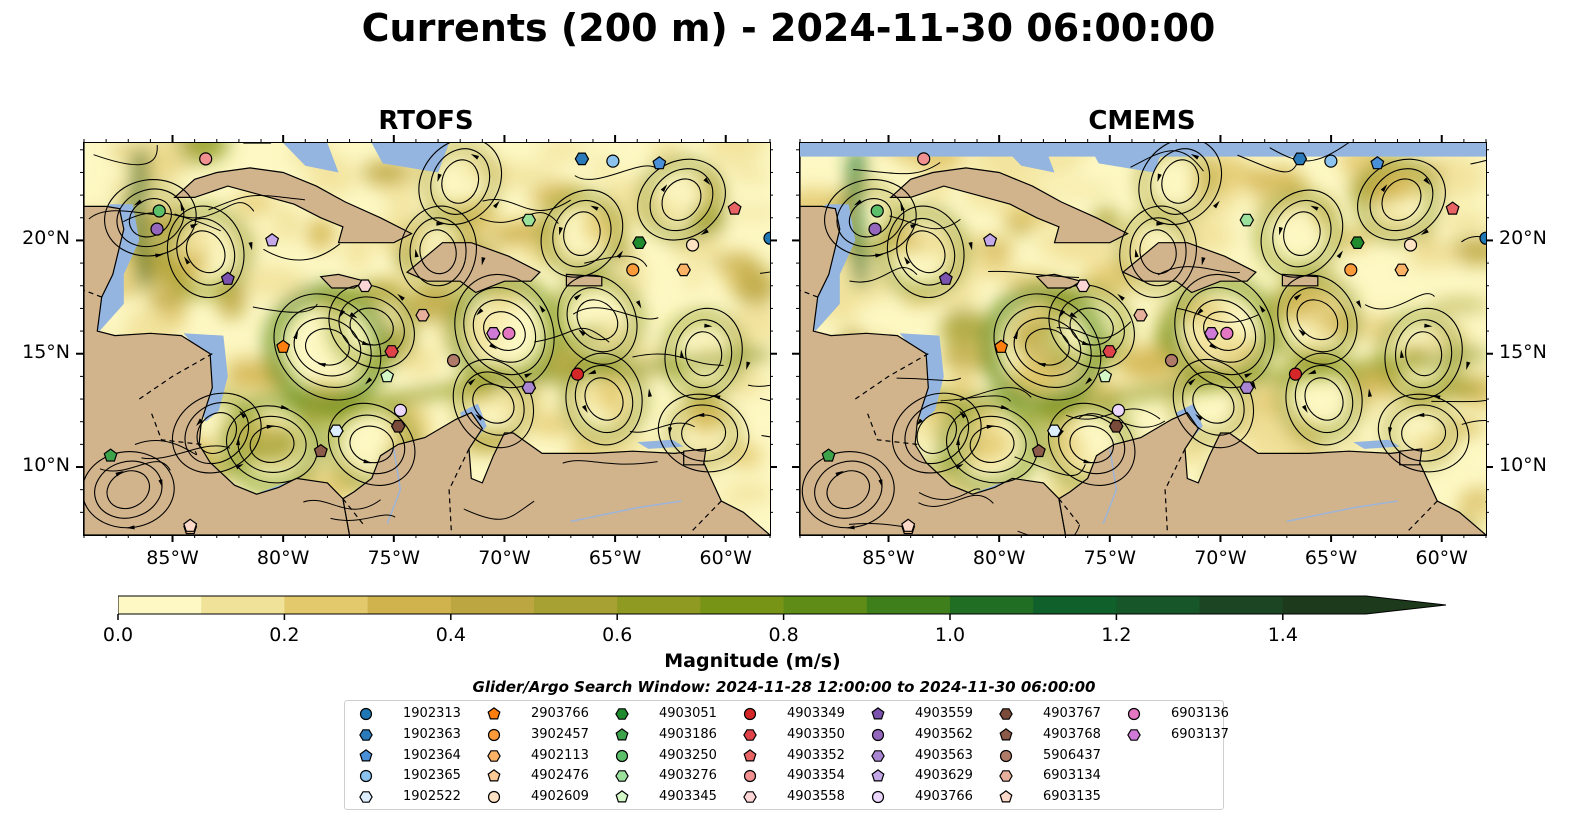 The height and width of the screenshot is (827, 1577). I want to click on x-tick-label: 75°W, so click(394, 558).